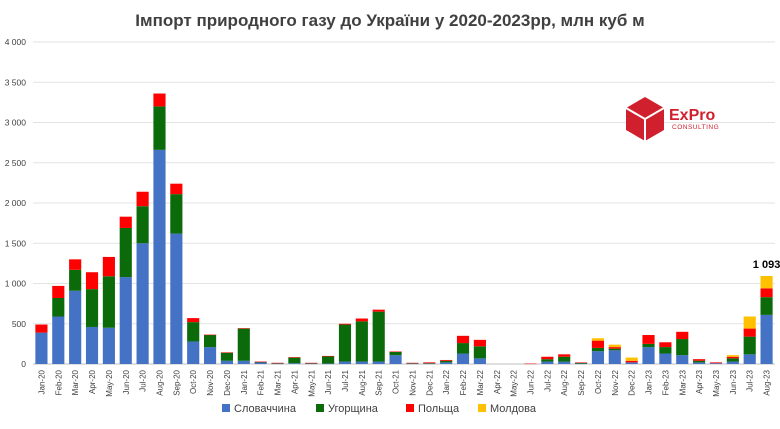  I want to click on x-tick-label: Jul-20, so click(143, 380).